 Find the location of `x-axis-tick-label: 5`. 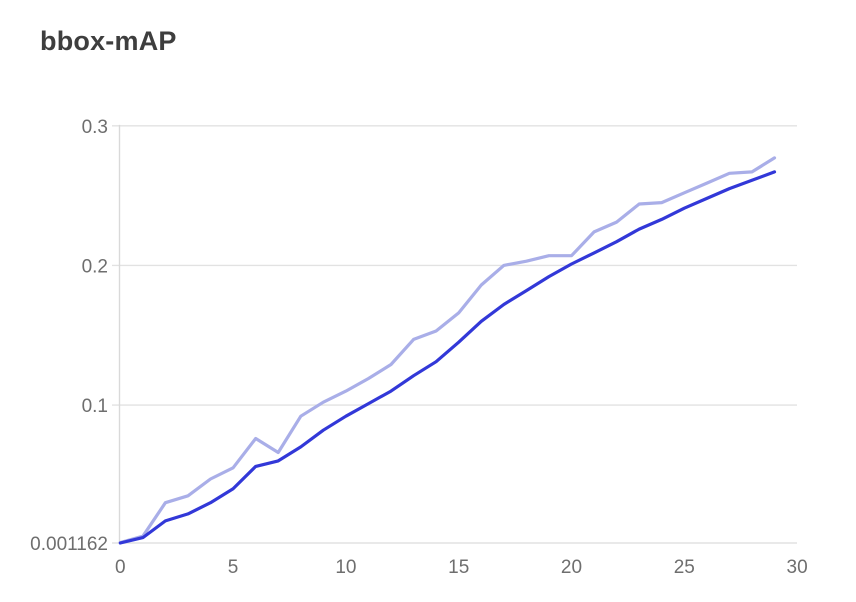

x-axis-tick-label: 5 is located at coordinates (233, 567).